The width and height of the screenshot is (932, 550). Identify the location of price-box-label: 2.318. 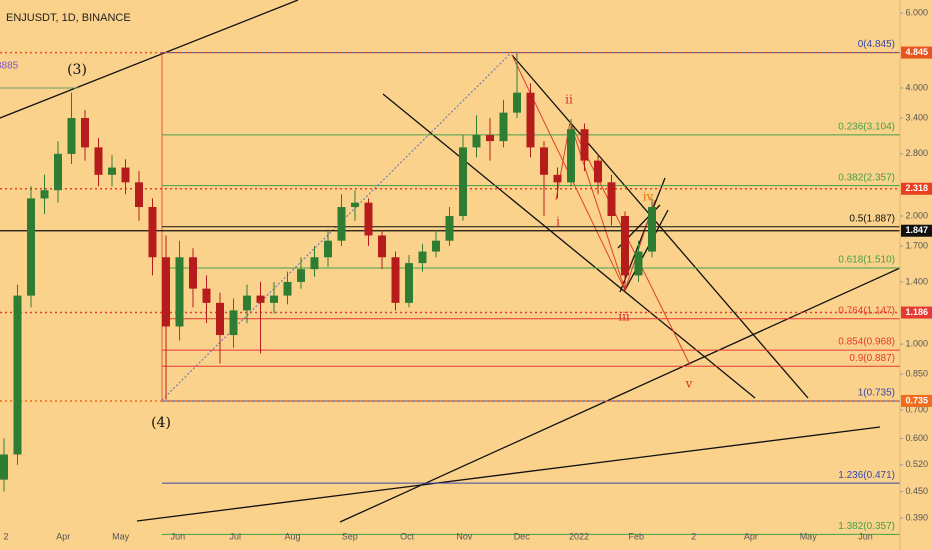
(916, 188).